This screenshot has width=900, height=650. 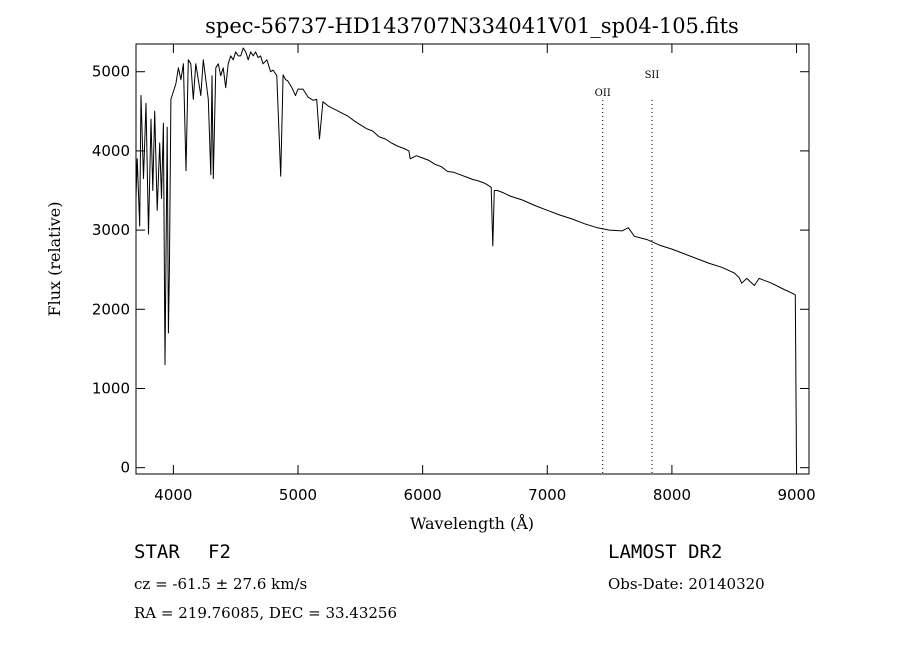 What do you see at coordinates (111, 388) in the screenshot?
I see `y-tick-label: 1000` at bounding box center [111, 388].